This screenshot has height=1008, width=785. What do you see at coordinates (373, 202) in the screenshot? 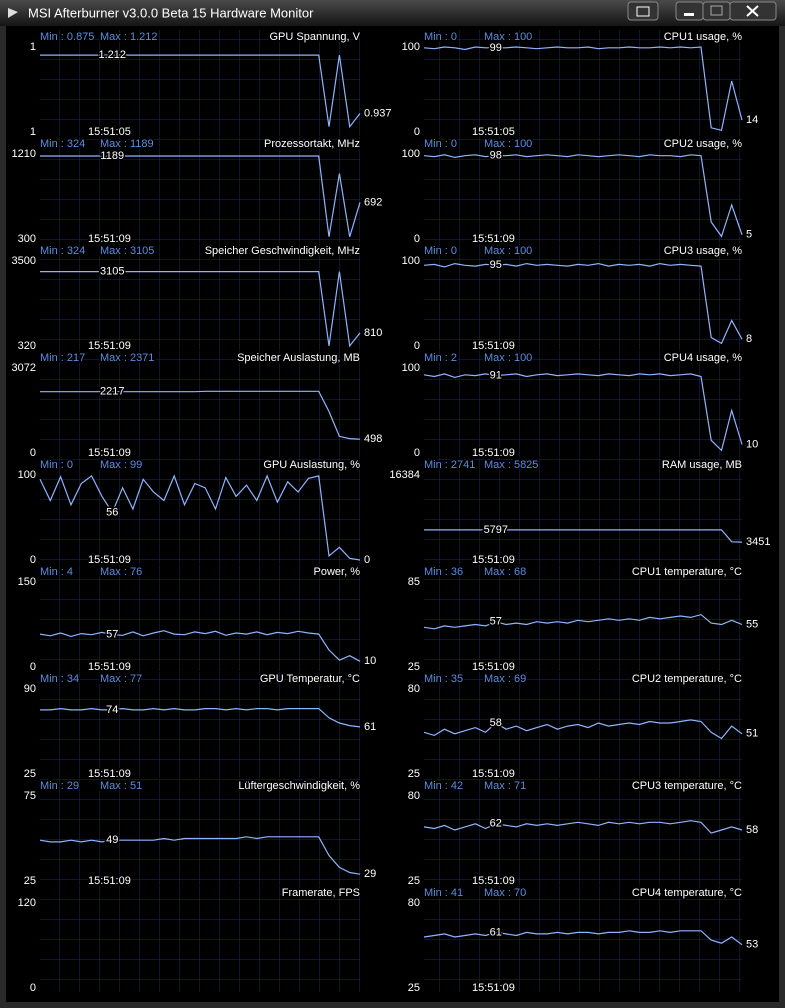
I see `value-label: 692` at bounding box center [373, 202].